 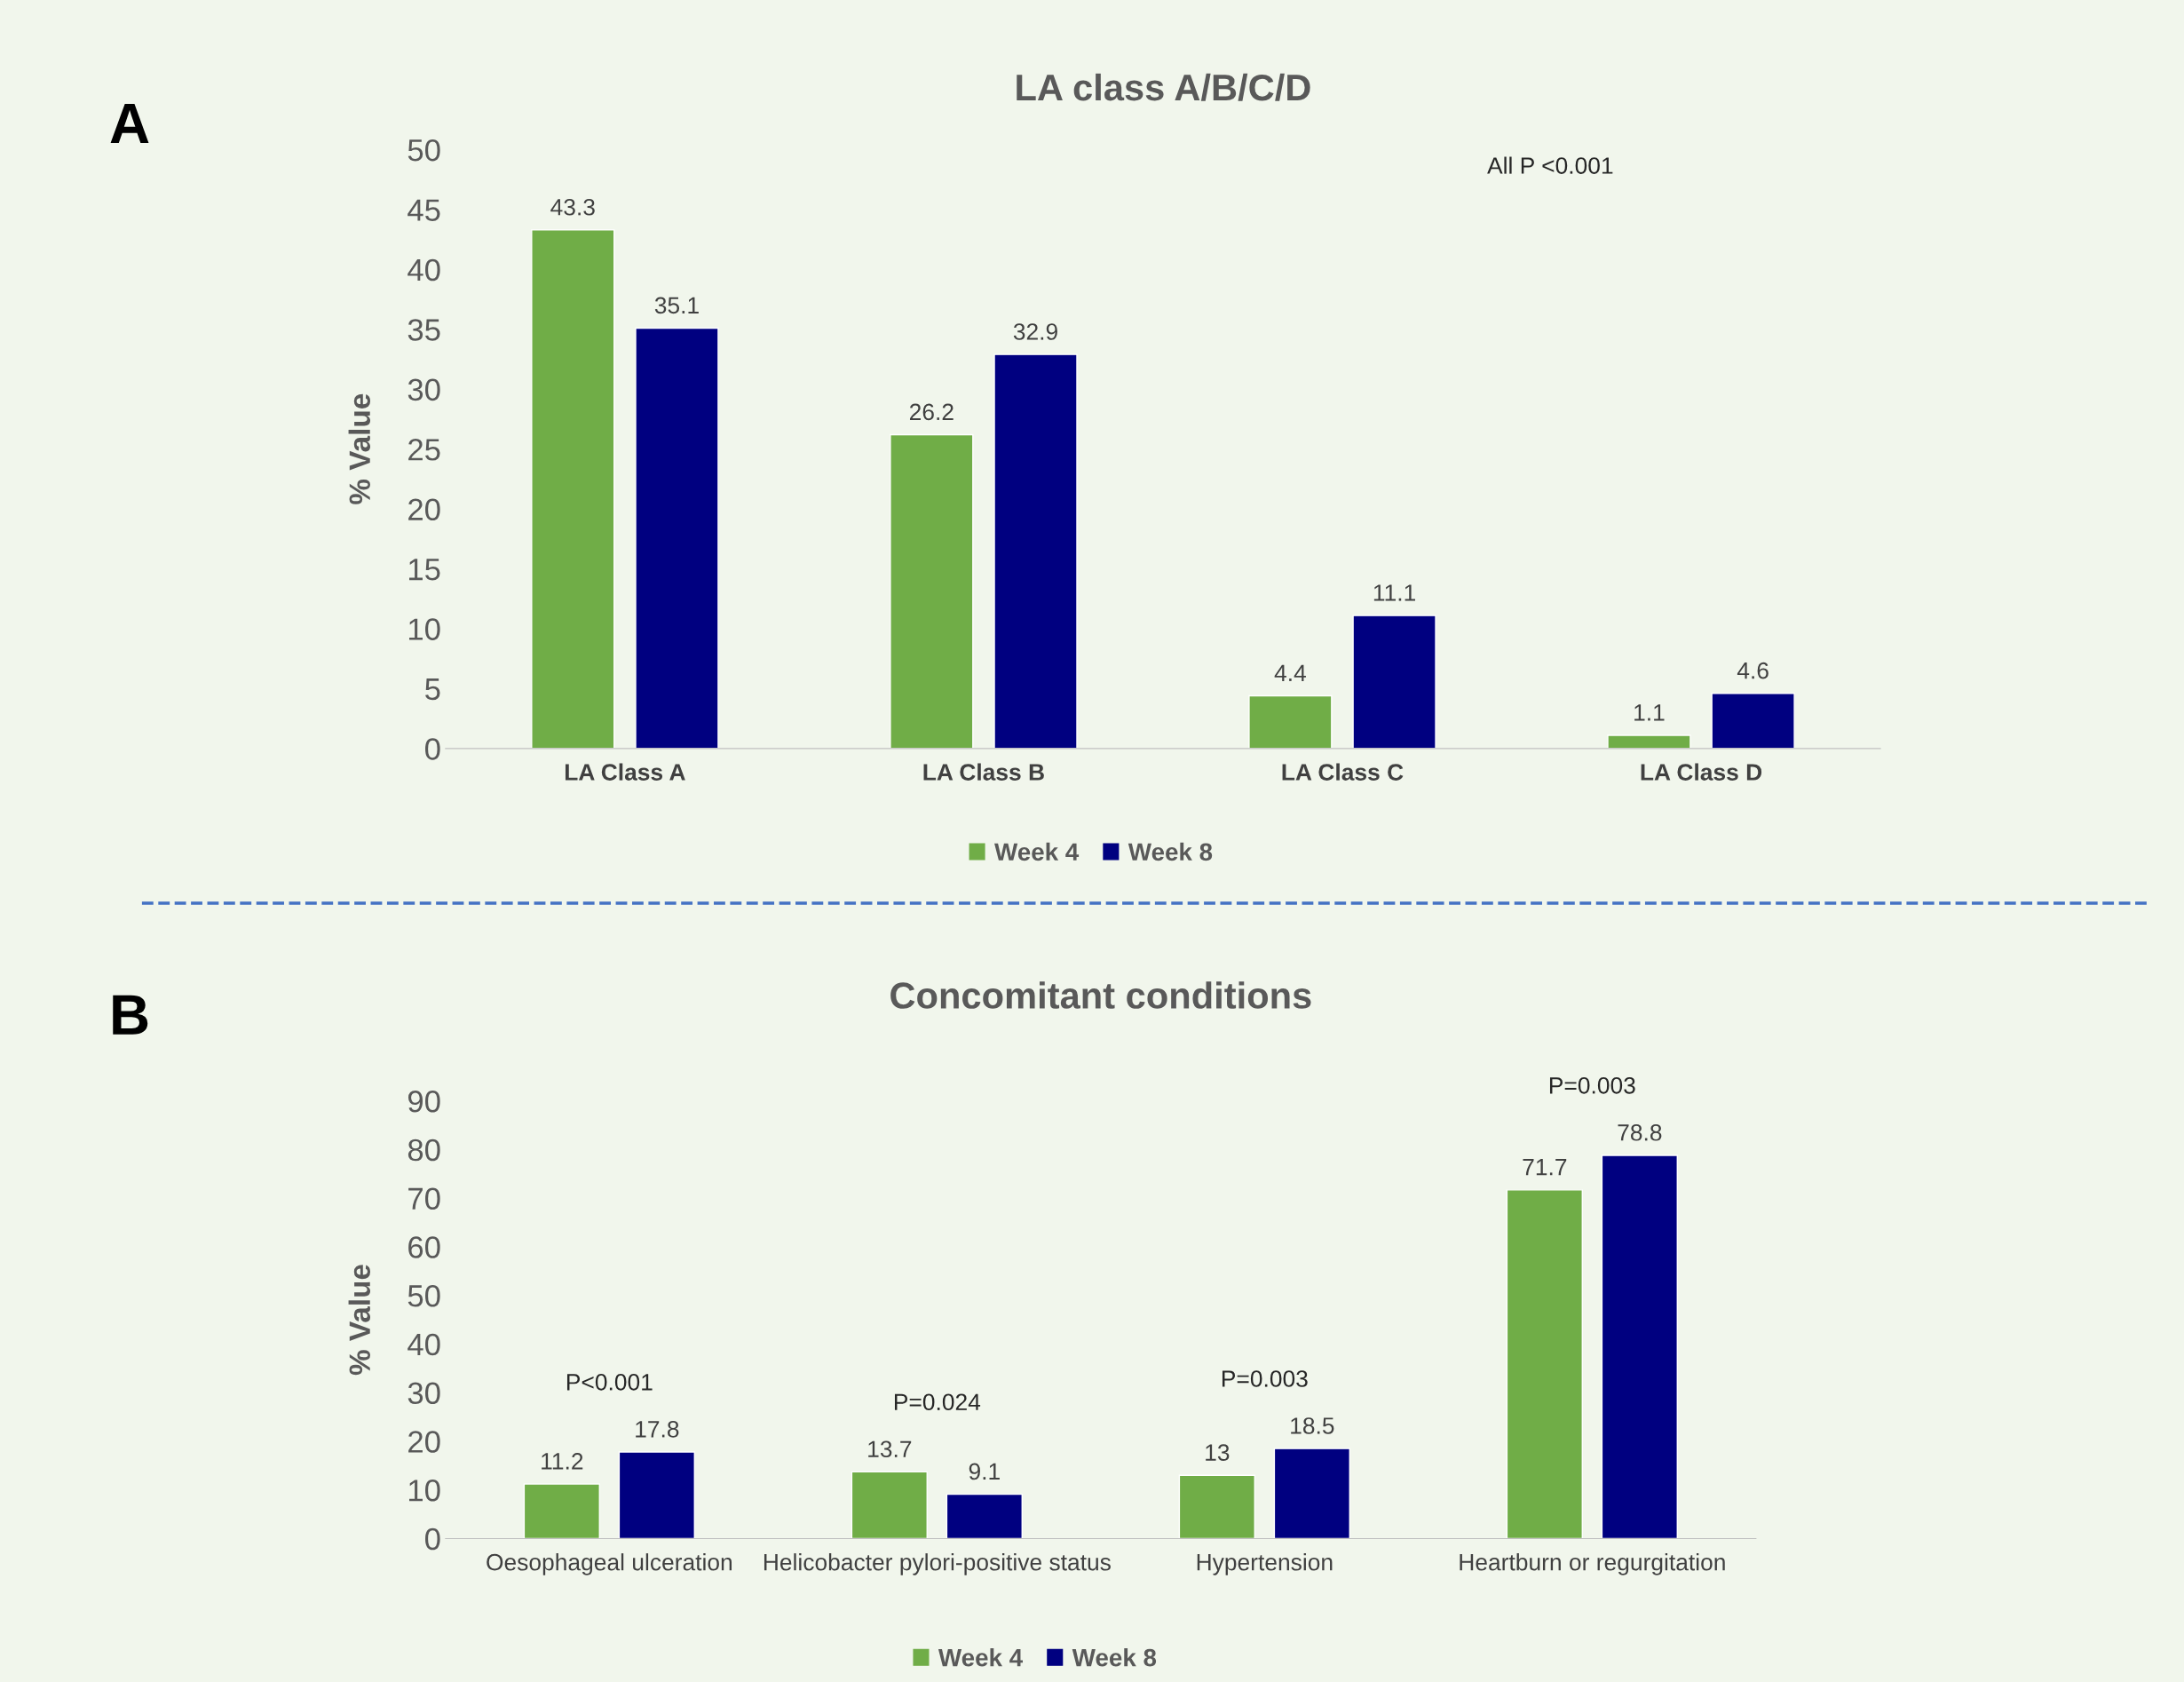 What do you see at coordinates (983, 772) in the screenshot?
I see `x-tick-label: LA Class B` at bounding box center [983, 772].